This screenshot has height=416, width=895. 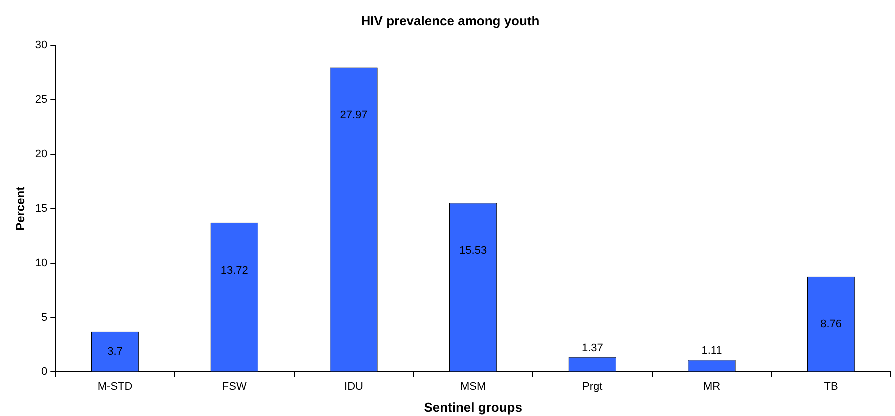 I want to click on y-tick-label: 30, so click(x=41, y=46).